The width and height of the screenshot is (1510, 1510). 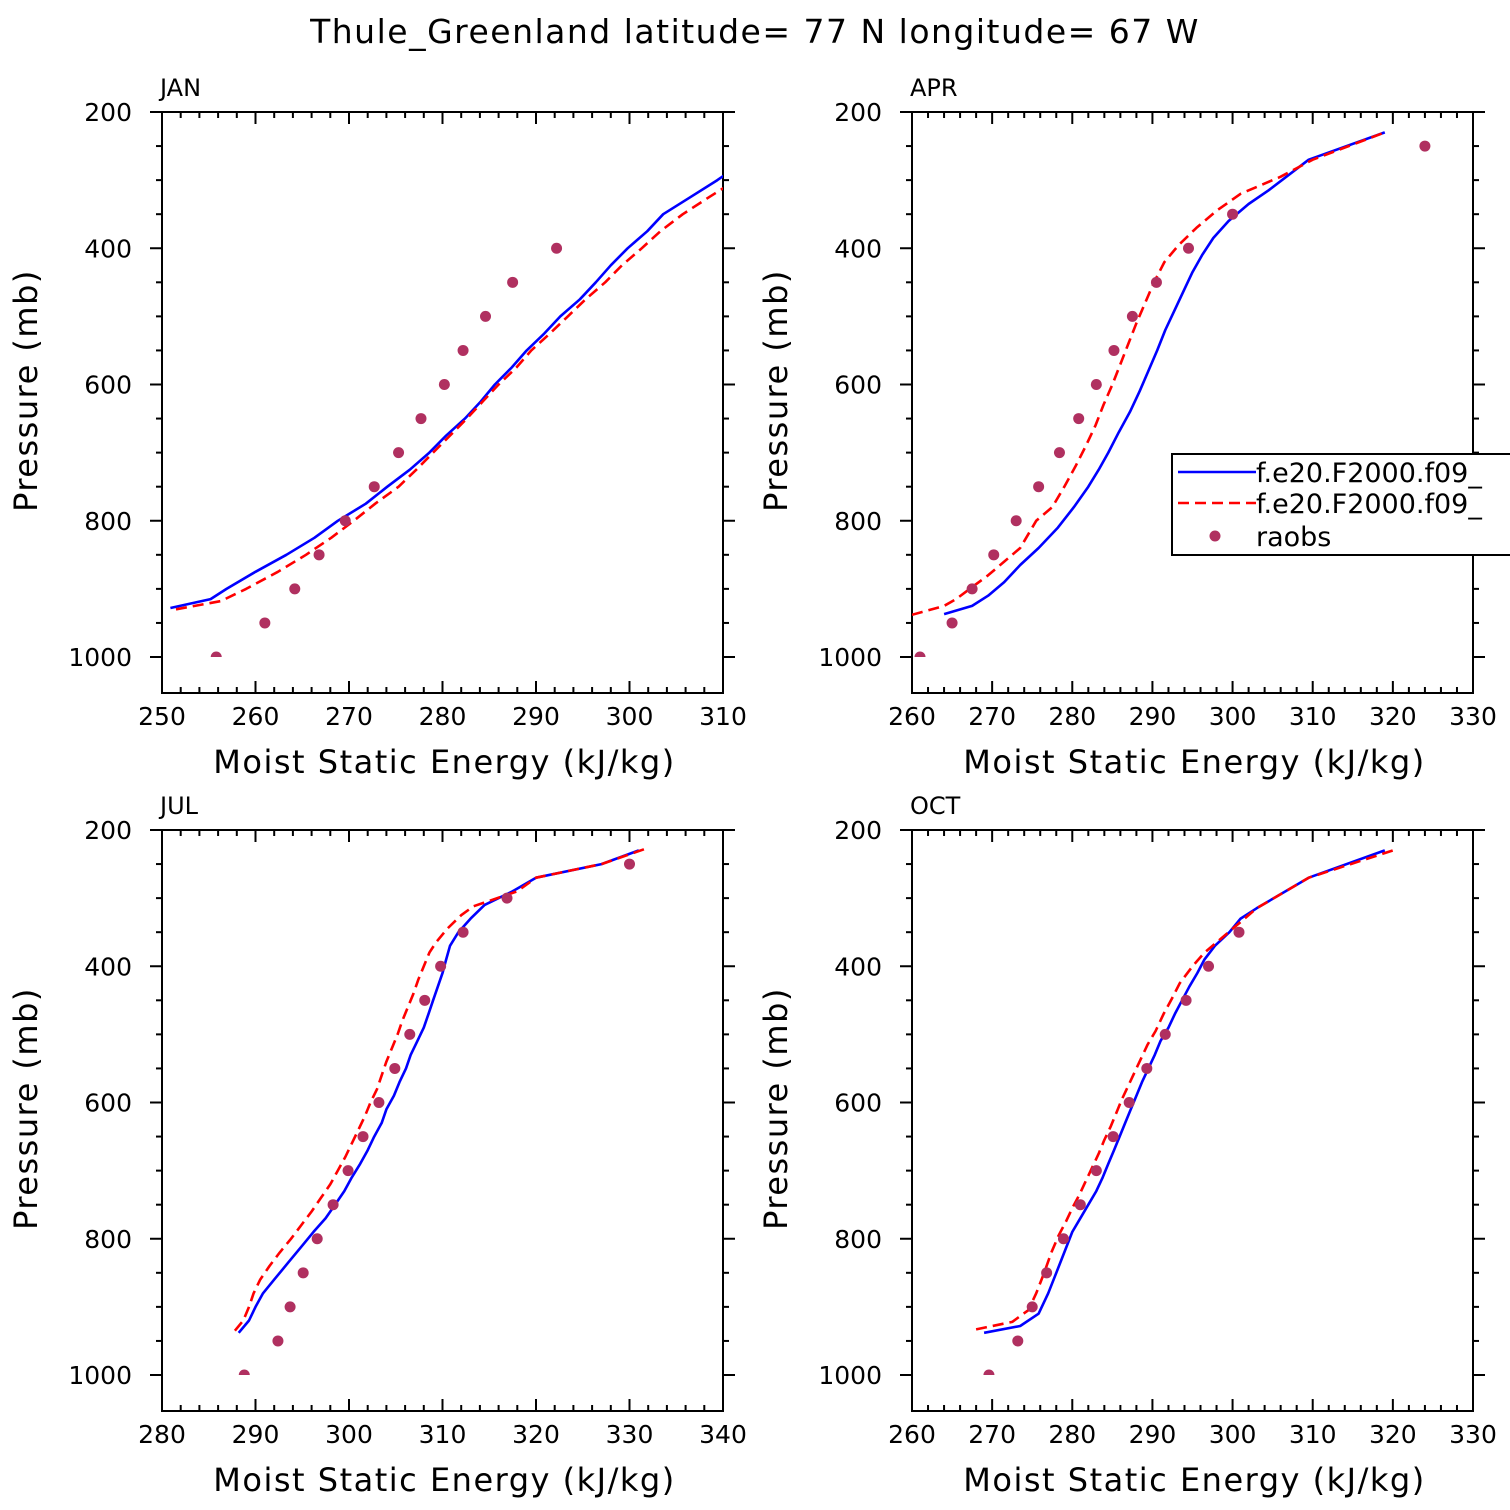 What do you see at coordinates (1369, 473) in the screenshot?
I see `legend-entry: f.e20.F2000.f09_` at bounding box center [1369, 473].